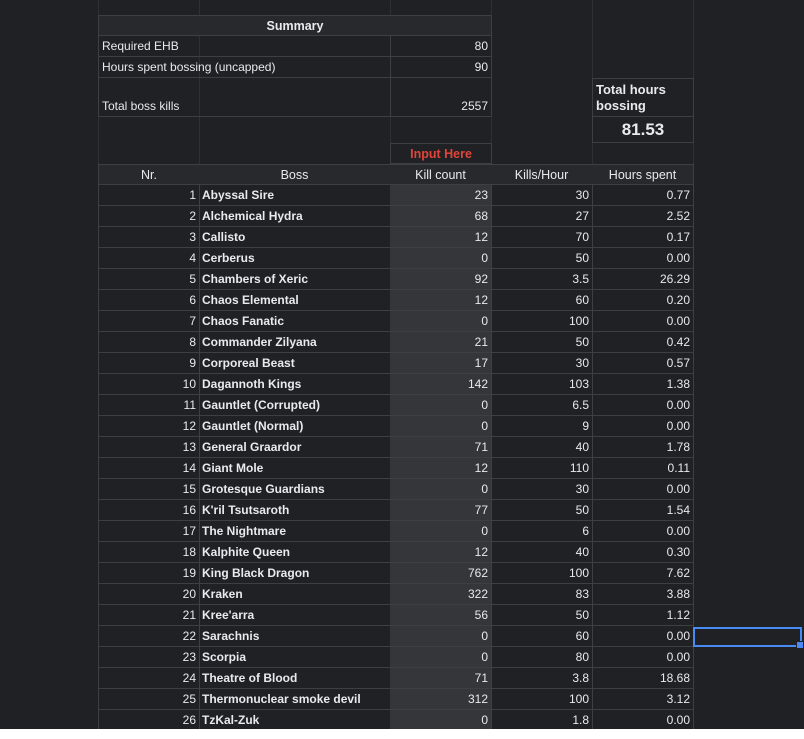 This screenshot has width=804, height=739. I want to click on row-number: 4, so click(149, 258).